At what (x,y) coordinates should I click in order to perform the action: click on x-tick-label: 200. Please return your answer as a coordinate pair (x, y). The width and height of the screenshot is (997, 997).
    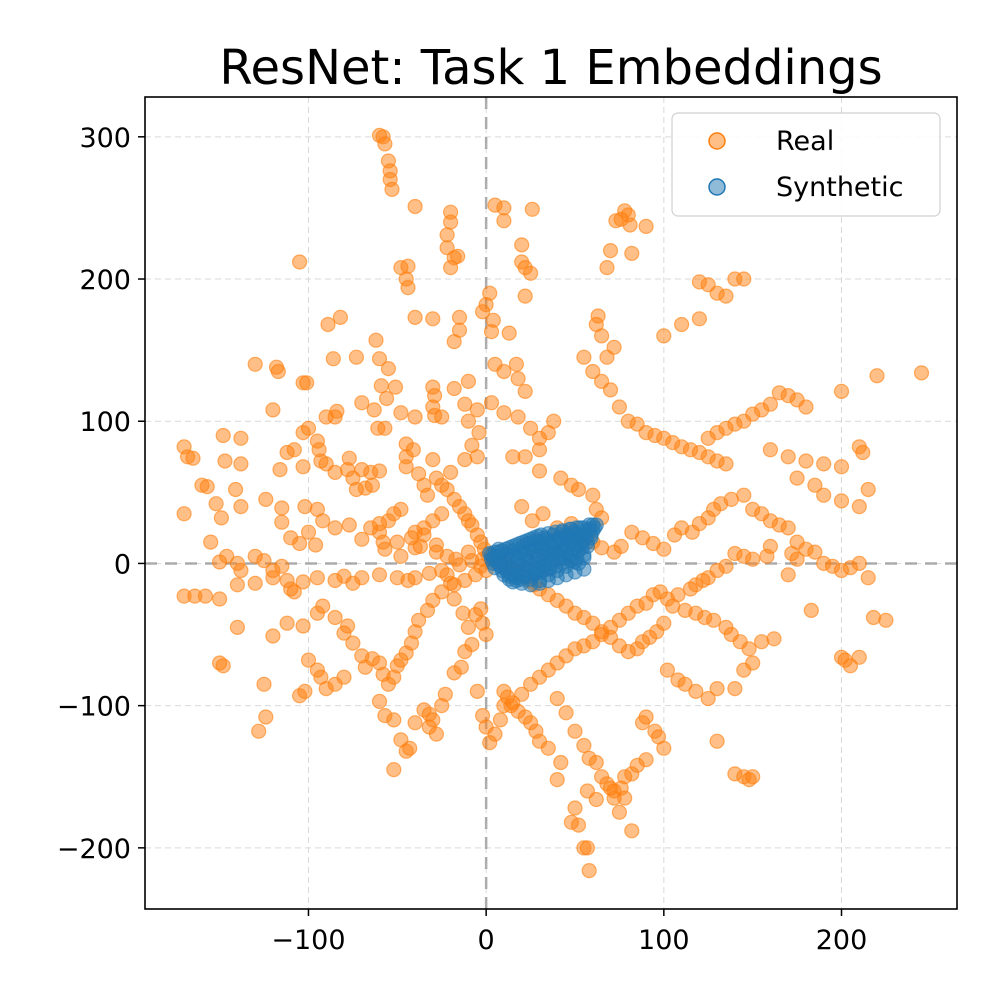
    Looking at the image, I should click on (842, 940).